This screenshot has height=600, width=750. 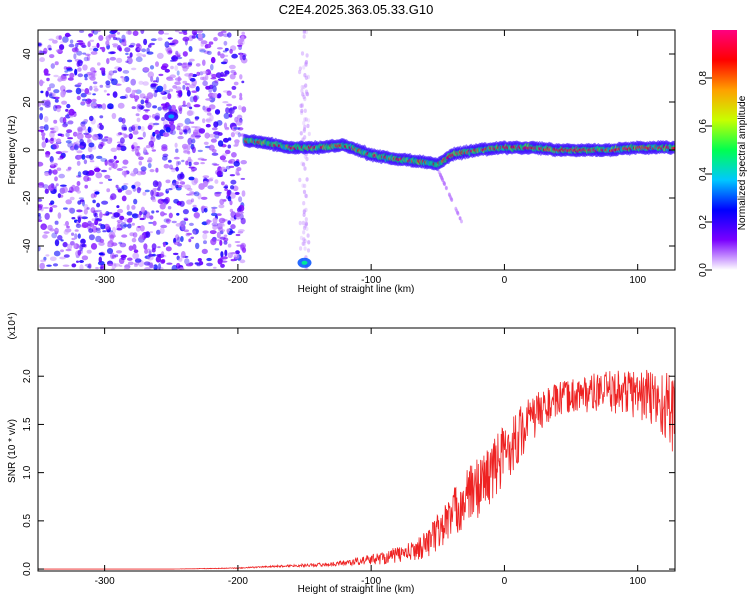 I want to click on figure-title: C2E4.2025.363.05.33.G10, so click(x=356, y=9).